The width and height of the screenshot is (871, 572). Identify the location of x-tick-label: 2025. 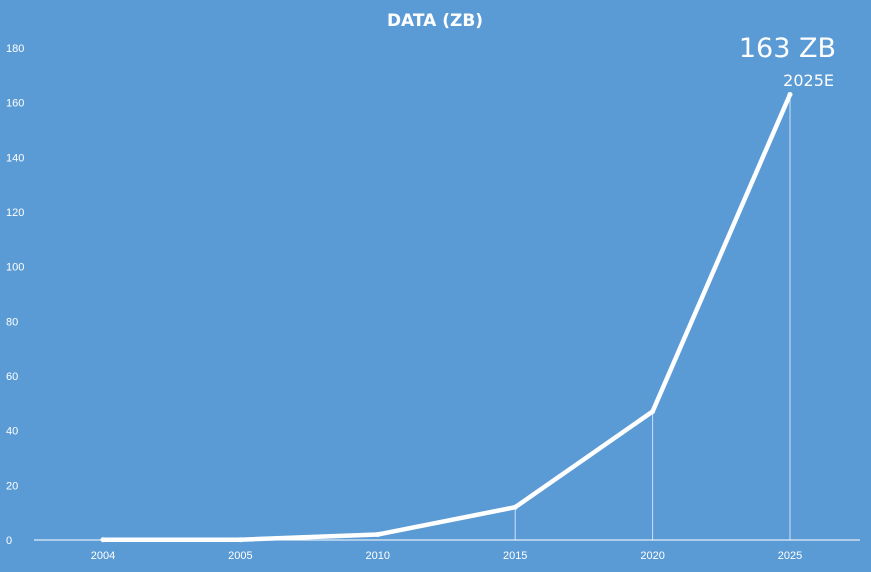
(790, 556).